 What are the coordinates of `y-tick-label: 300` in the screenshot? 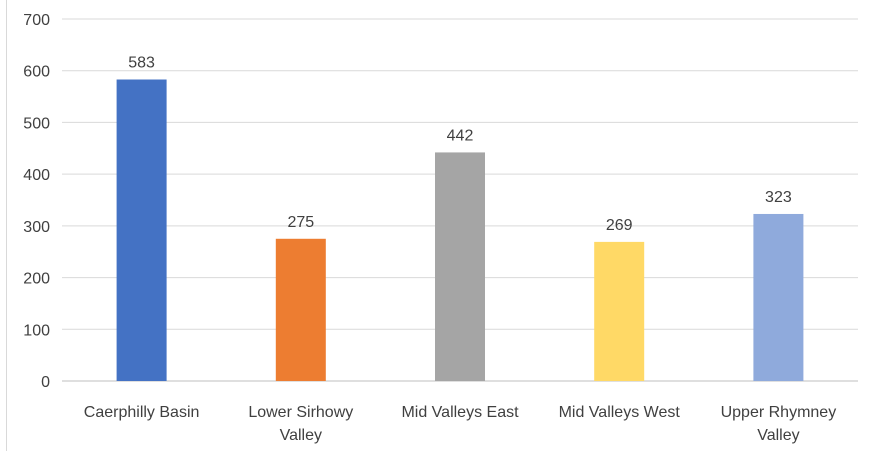 It's located at (36, 227).